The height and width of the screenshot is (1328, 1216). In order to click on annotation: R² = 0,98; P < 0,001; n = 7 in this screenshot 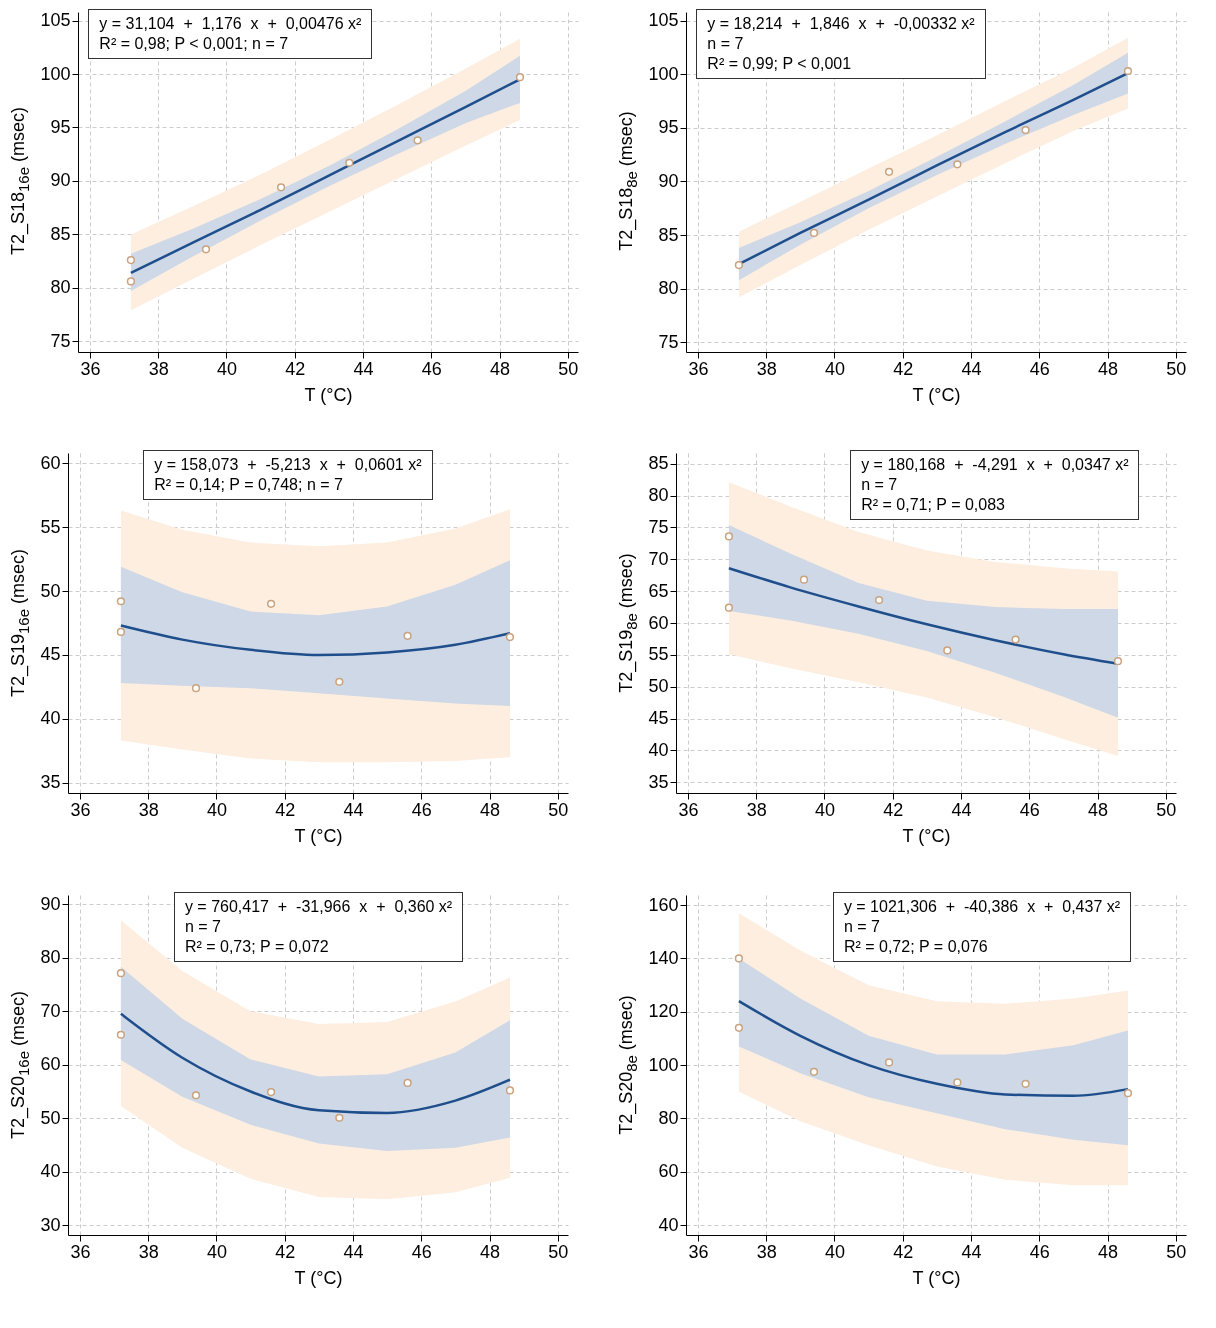, I will do `click(194, 44)`.